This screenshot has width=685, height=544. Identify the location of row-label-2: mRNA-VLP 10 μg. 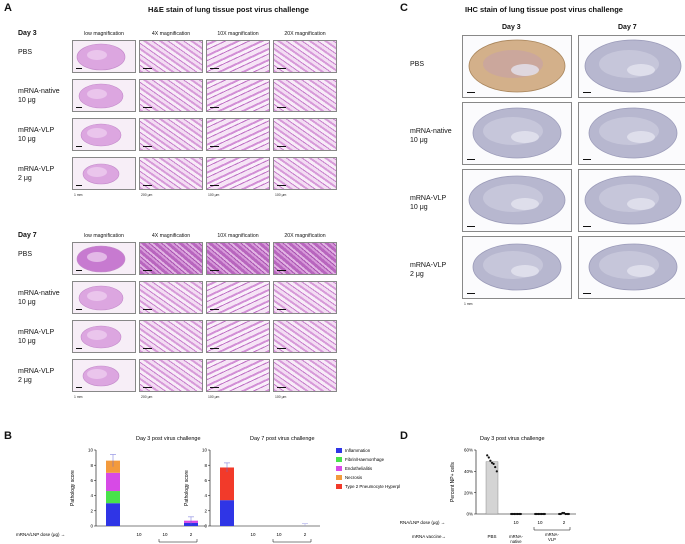
(36, 337).